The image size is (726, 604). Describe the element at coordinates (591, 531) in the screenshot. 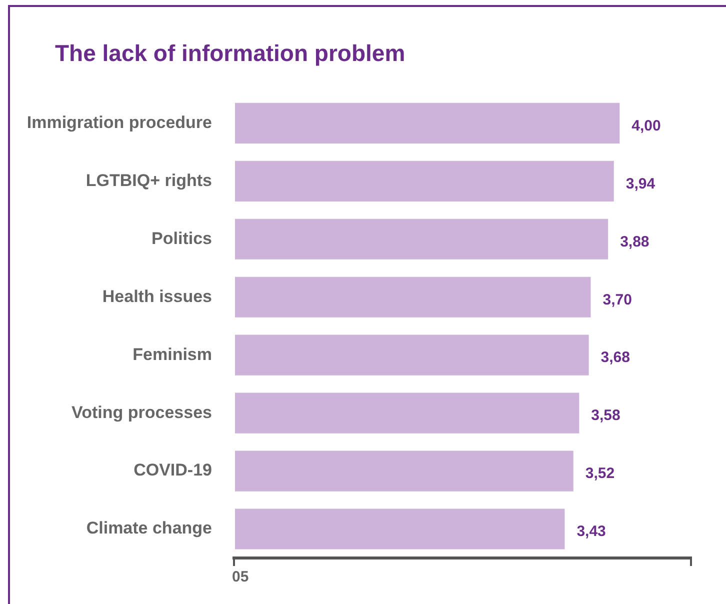

I see `data-label: 3,43` at that location.